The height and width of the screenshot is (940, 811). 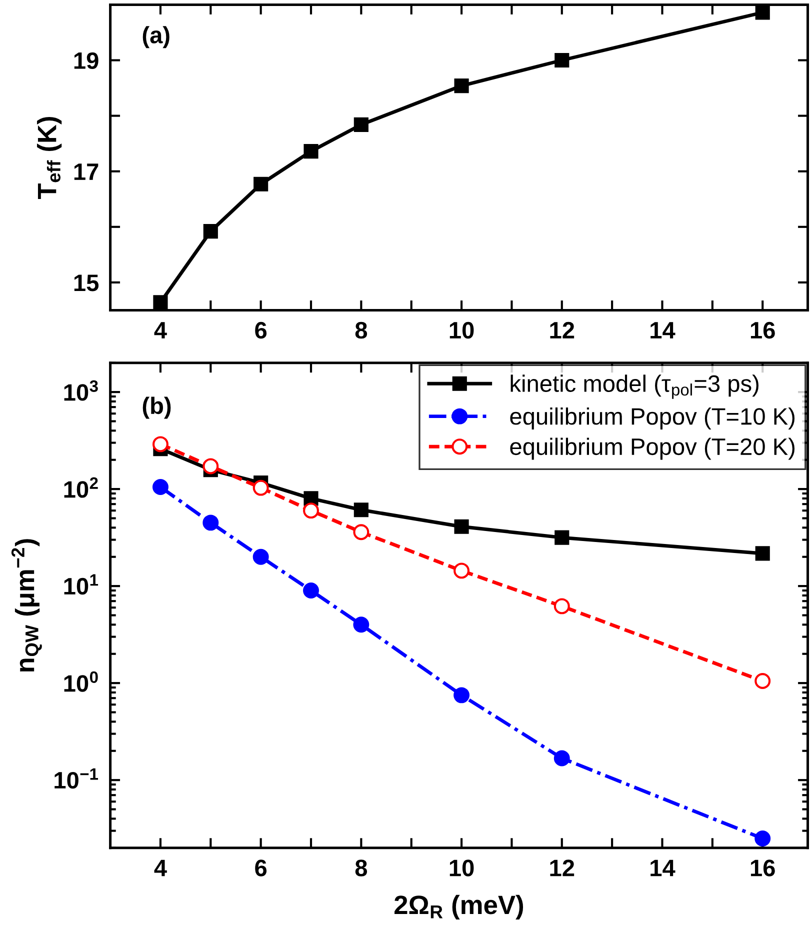 What do you see at coordinates (86, 172) in the screenshot?
I see `y-tick-label: 17` at bounding box center [86, 172].